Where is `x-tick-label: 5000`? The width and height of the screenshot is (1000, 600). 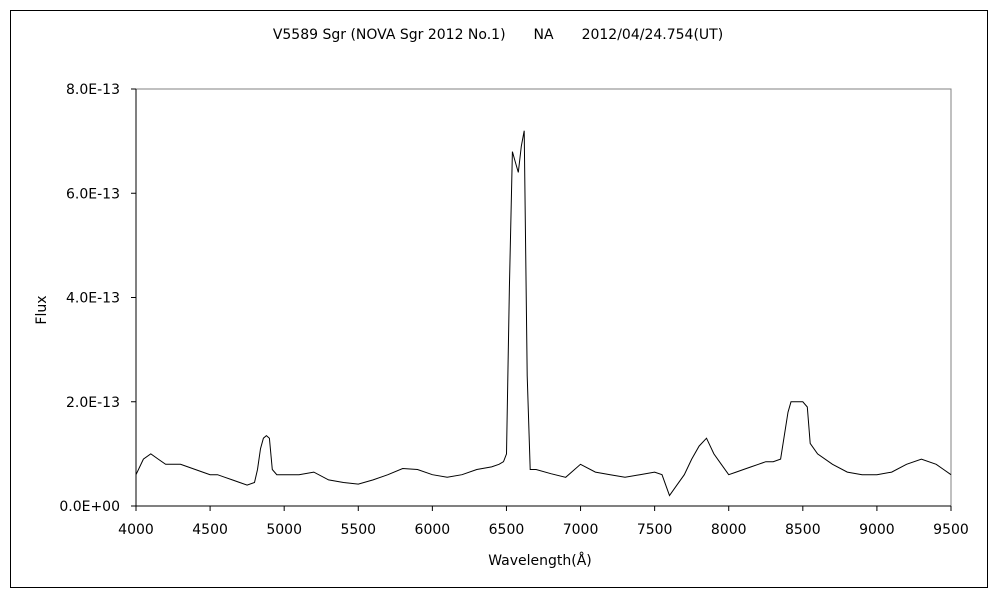
x-tick-label: 5000 is located at coordinates (284, 530).